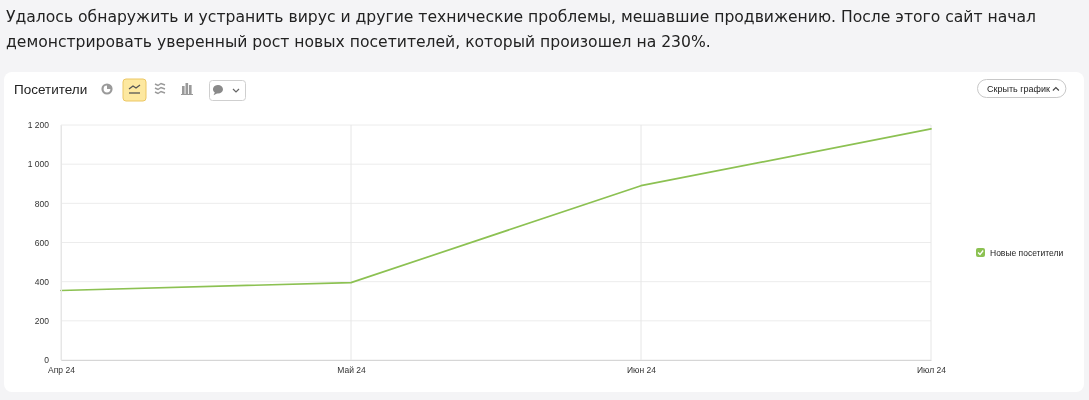 The height and width of the screenshot is (400, 1089). Describe the element at coordinates (42, 203) in the screenshot. I see `y-tick-label: 800` at that location.